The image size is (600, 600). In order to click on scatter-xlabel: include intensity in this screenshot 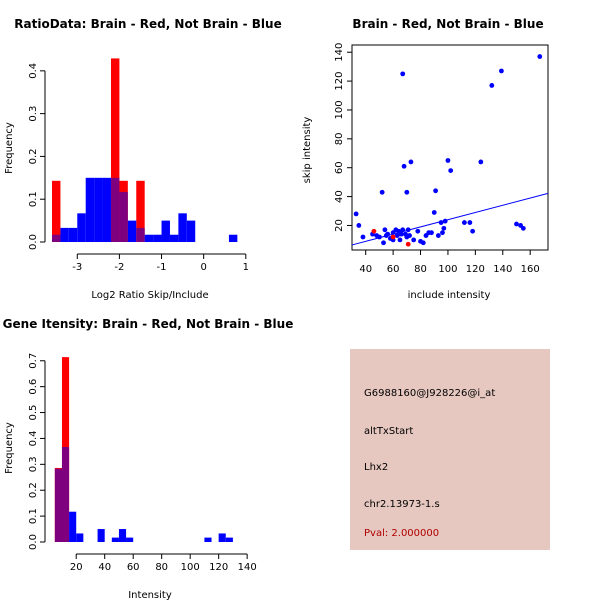, I will do `click(449, 295)`.